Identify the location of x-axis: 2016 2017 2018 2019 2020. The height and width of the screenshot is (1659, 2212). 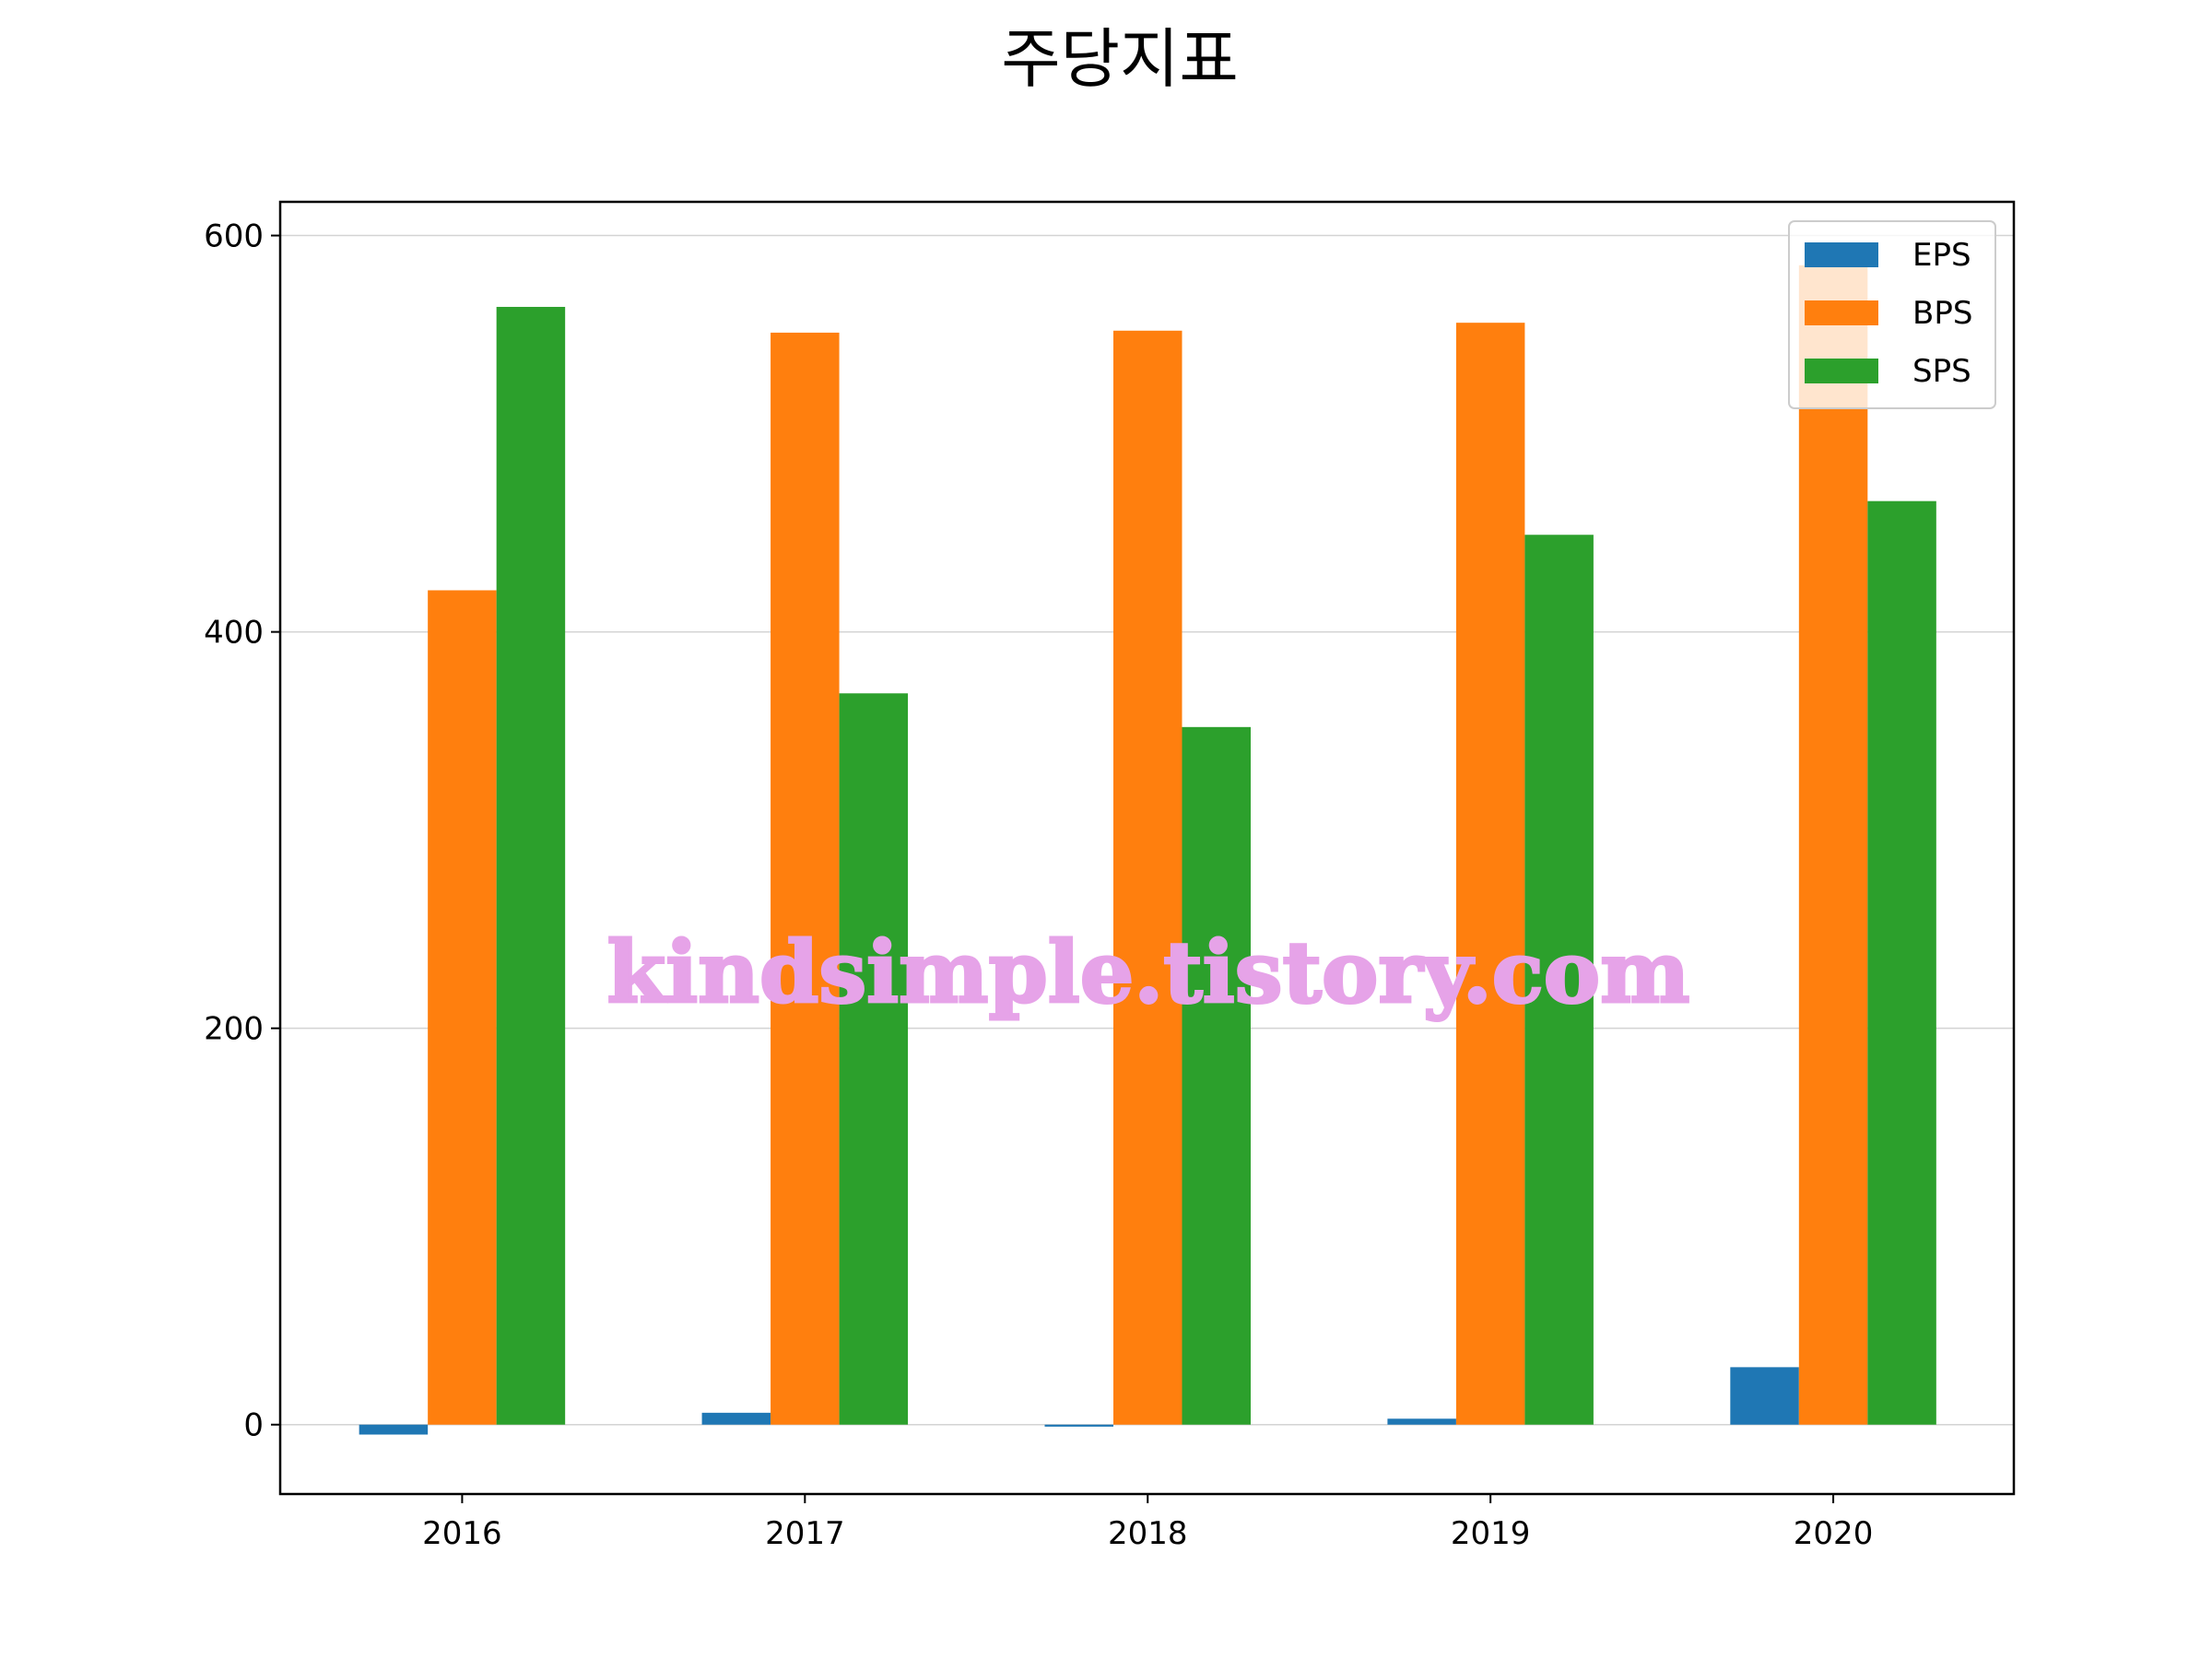
(1147, 1523).